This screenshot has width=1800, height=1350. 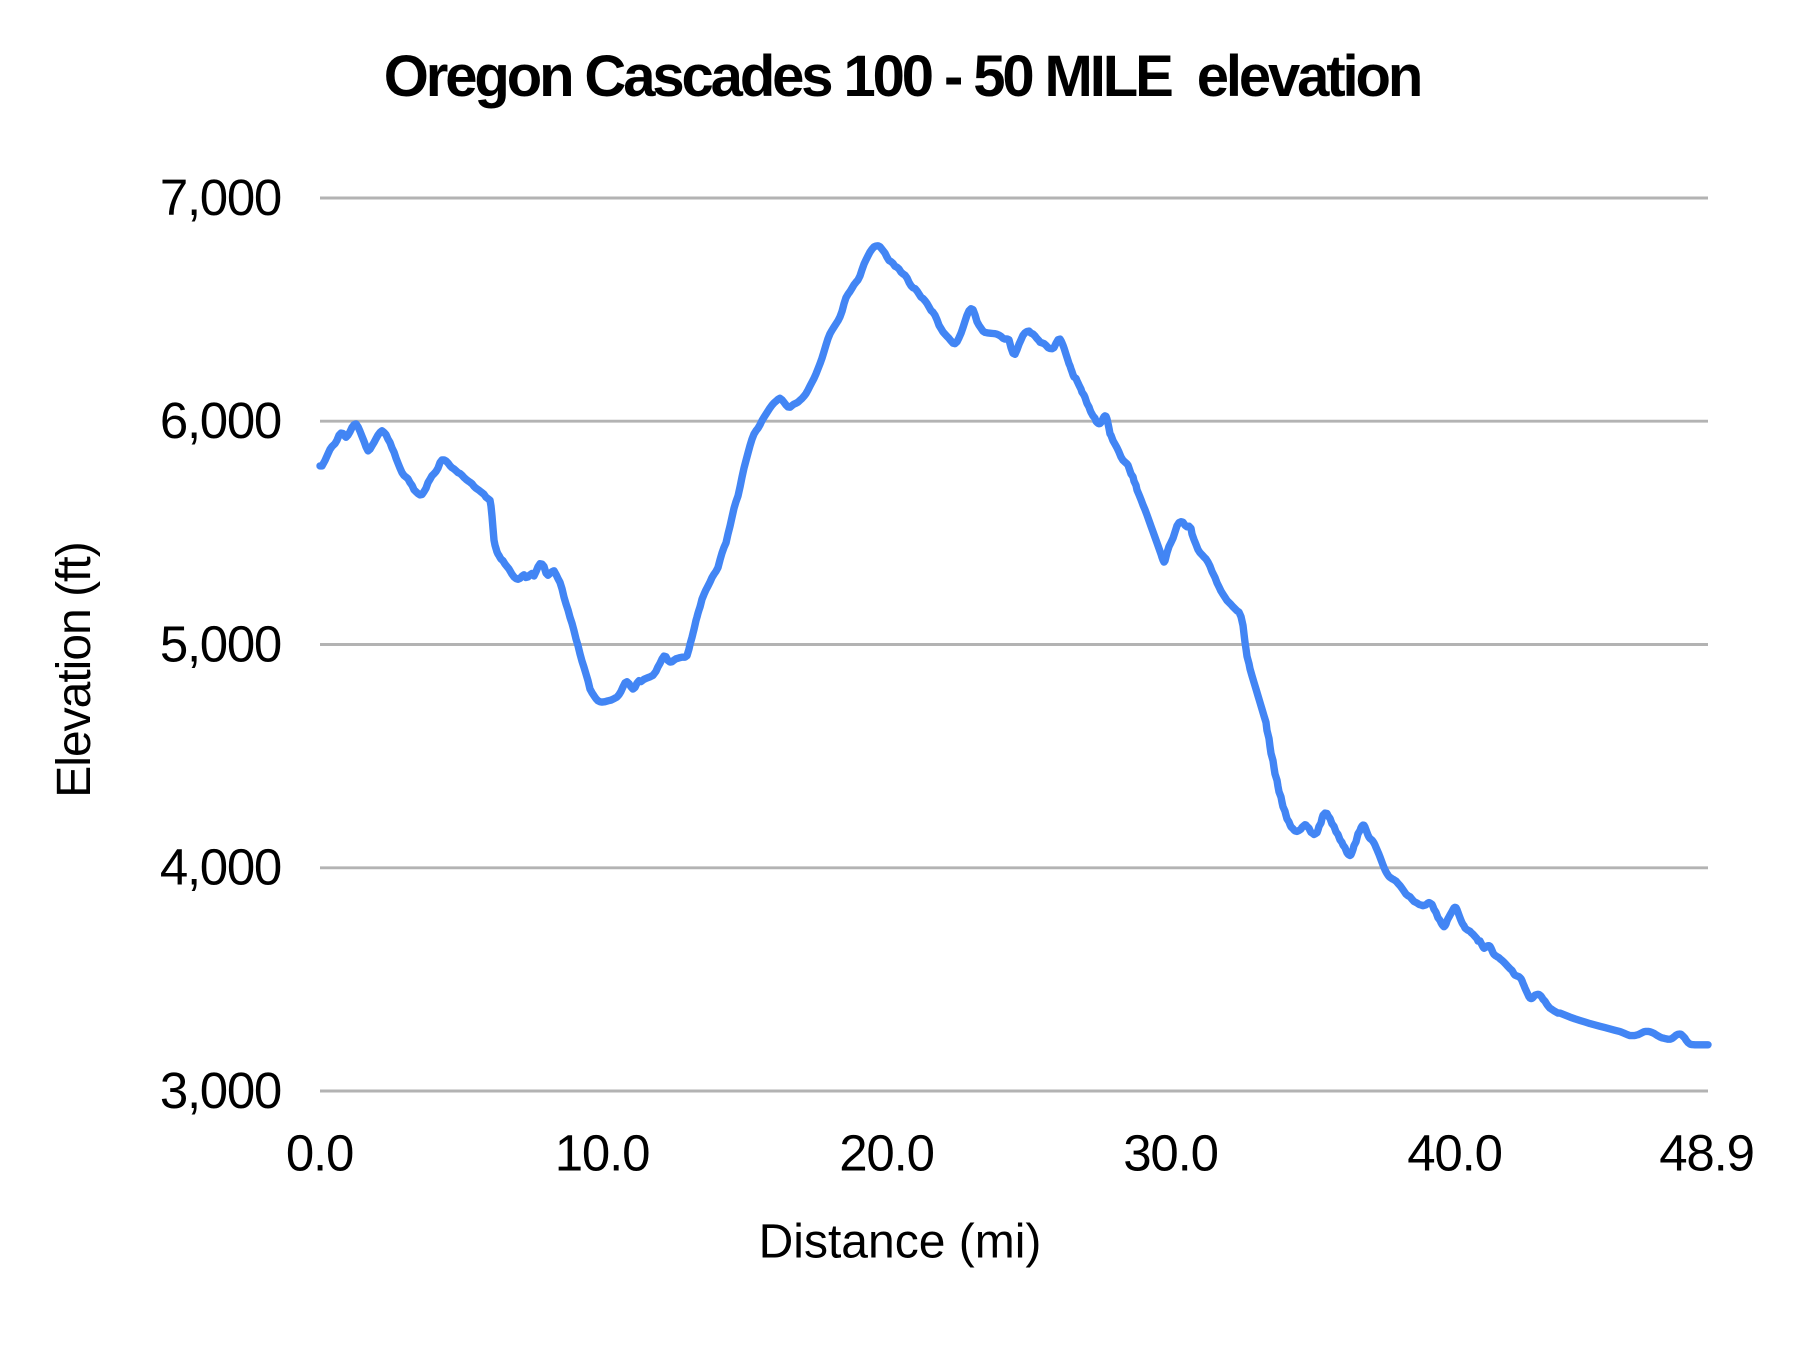 What do you see at coordinates (900, 1242) in the screenshot?
I see `svg-text: Distance (mi)` at bounding box center [900, 1242].